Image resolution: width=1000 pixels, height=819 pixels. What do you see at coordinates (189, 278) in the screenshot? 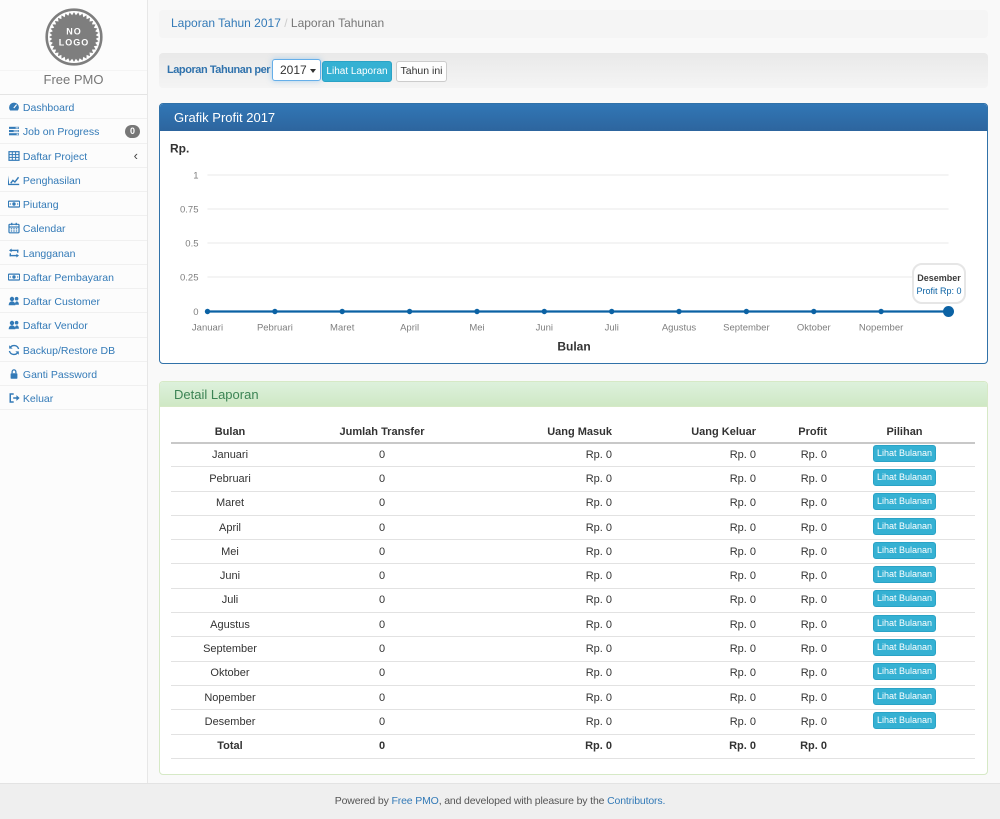
I see `svg-text: 0.25` at bounding box center [189, 278].